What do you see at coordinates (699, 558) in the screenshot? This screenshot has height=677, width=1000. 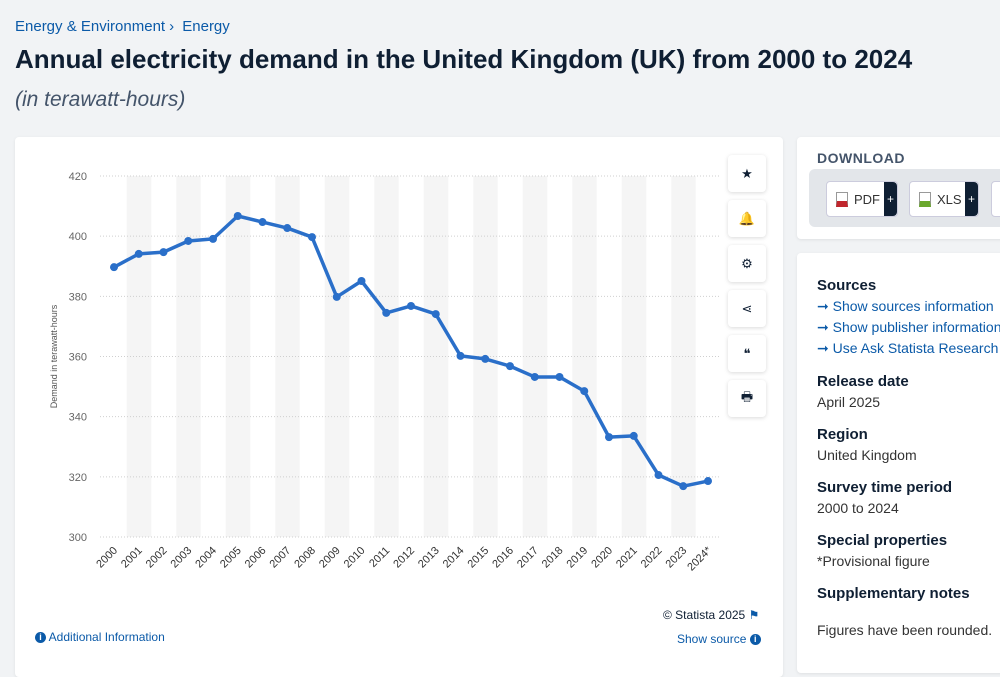 I see `x-tick-label: 2024*` at bounding box center [699, 558].